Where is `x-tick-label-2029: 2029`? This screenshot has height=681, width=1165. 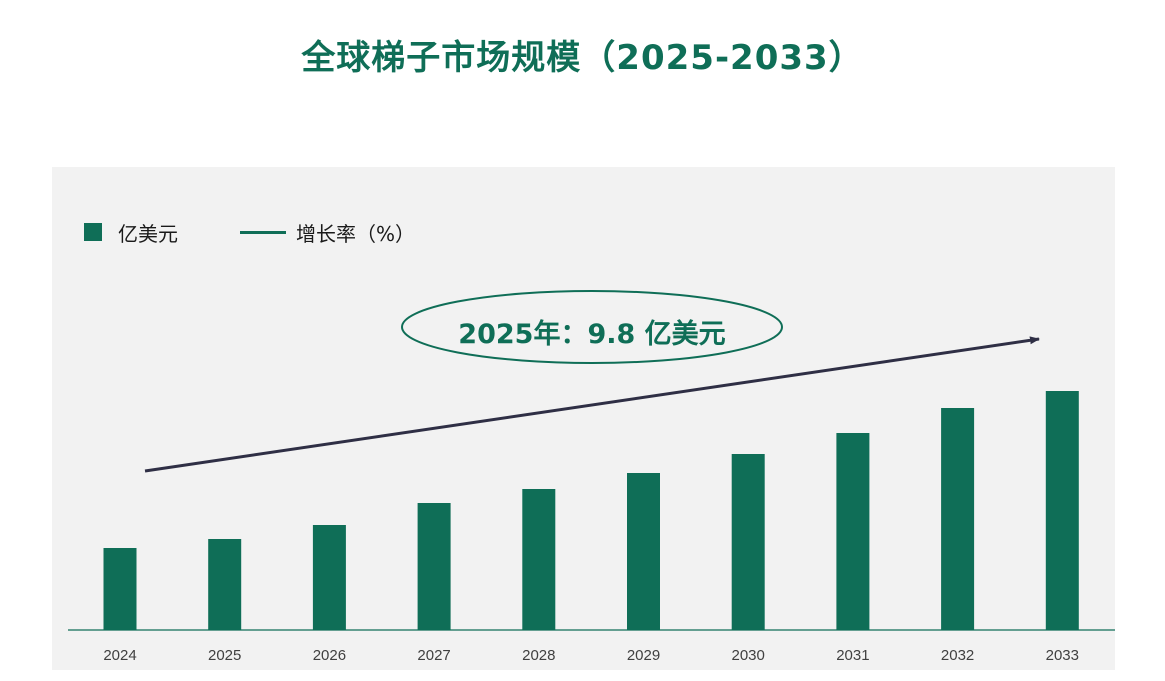
x-tick-label-2029: 2029 is located at coordinates (643, 655).